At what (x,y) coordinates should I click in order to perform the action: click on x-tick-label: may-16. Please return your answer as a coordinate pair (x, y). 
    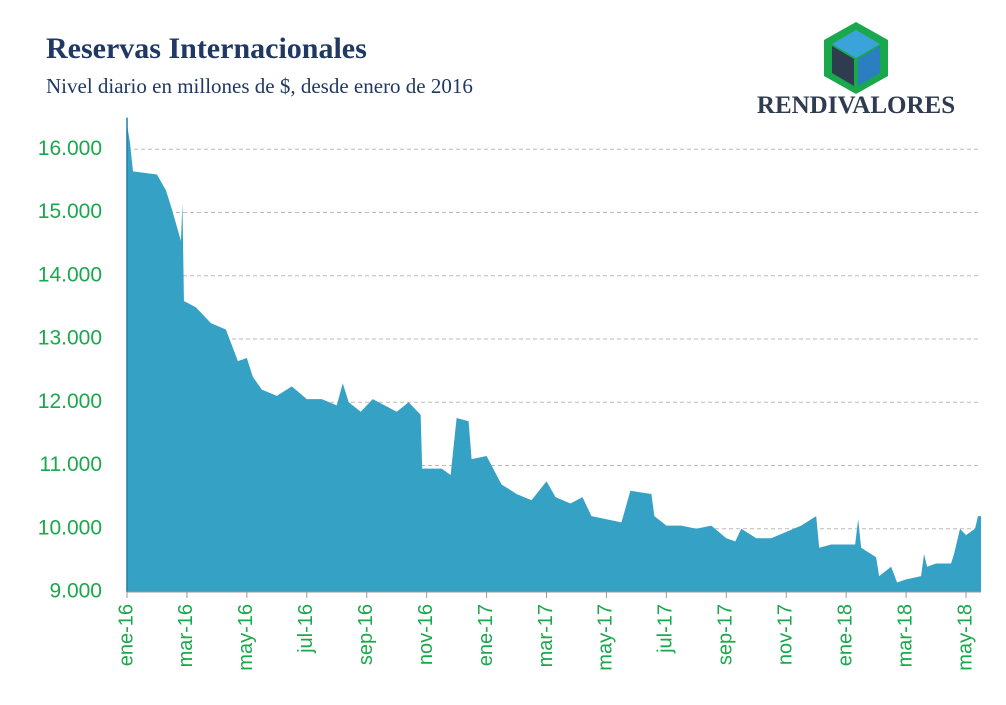
    Looking at the image, I should click on (246, 637).